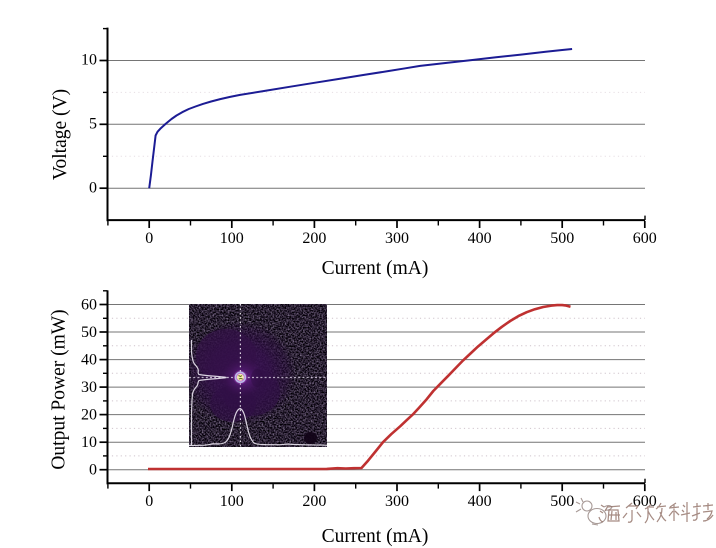 Image resolution: width=716 pixels, height=548 pixels. What do you see at coordinates (89, 305) in the screenshot?
I see `svg-text: 60` at bounding box center [89, 305].